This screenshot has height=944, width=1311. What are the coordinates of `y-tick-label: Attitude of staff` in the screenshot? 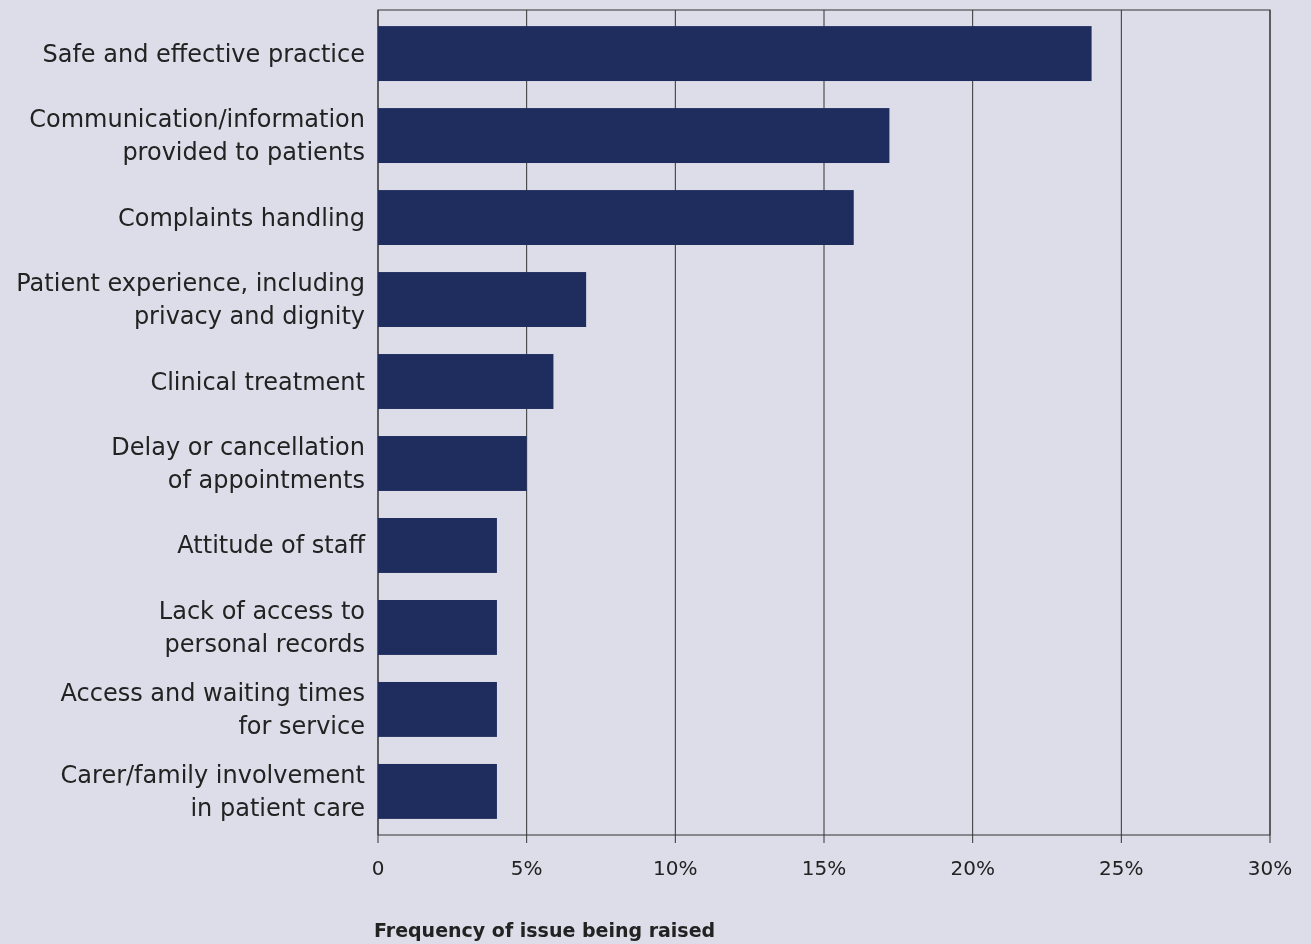 It's located at (271, 545).